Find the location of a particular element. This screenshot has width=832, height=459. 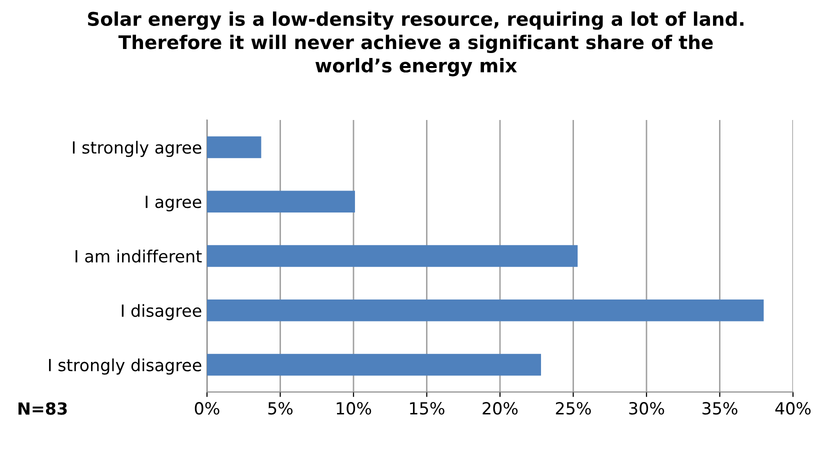

text: N=83 is located at coordinates (42, 408).